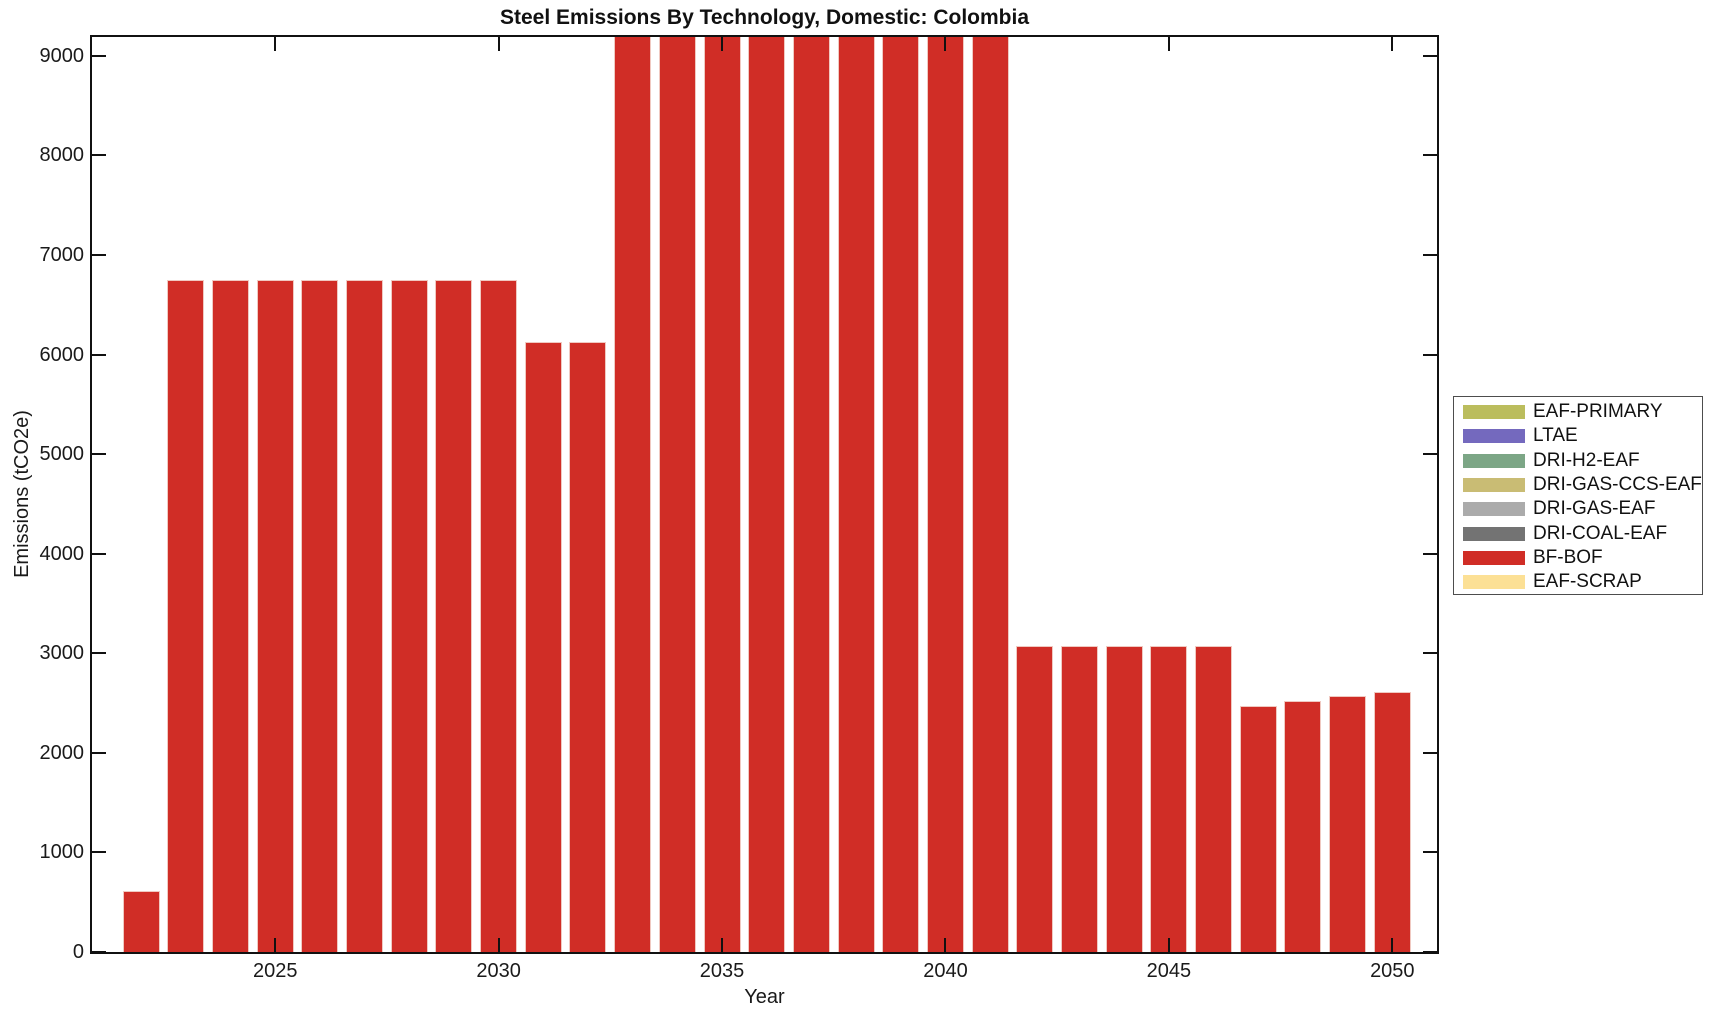  I want to click on bar-bf-bof-2033, so click(633, 494).